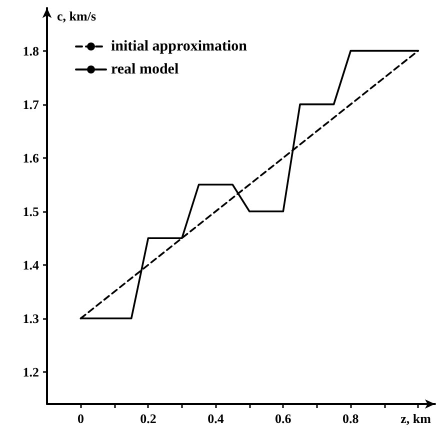 This screenshot has width=443, height=430. Describe the element at coordinates (31, 318) in the screenshot. I see `y-tick-label: 1.3` at that location.